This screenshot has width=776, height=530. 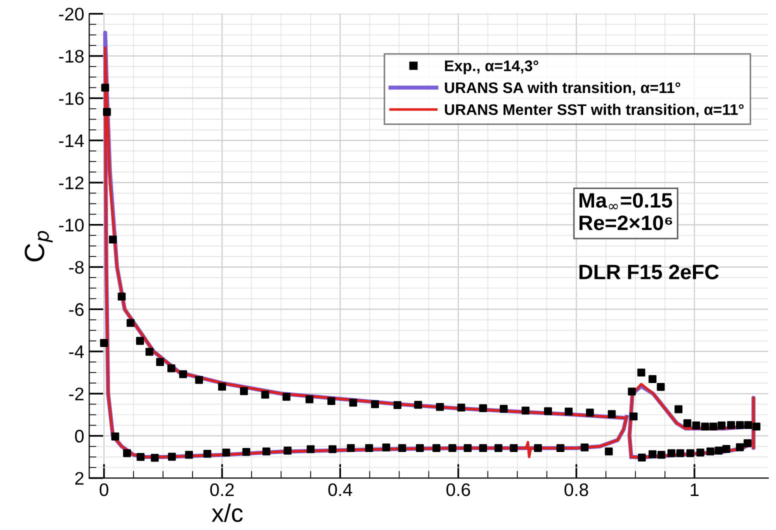 What do you see at coordinates (79, 436) in the screenshot?
I see `y-tick-label: 0` at bounding box center [79, 436].